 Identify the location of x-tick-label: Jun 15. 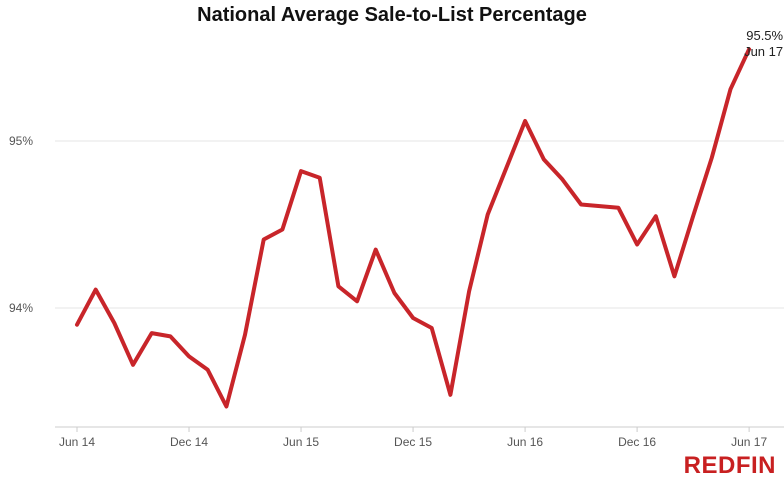
(301, 442).